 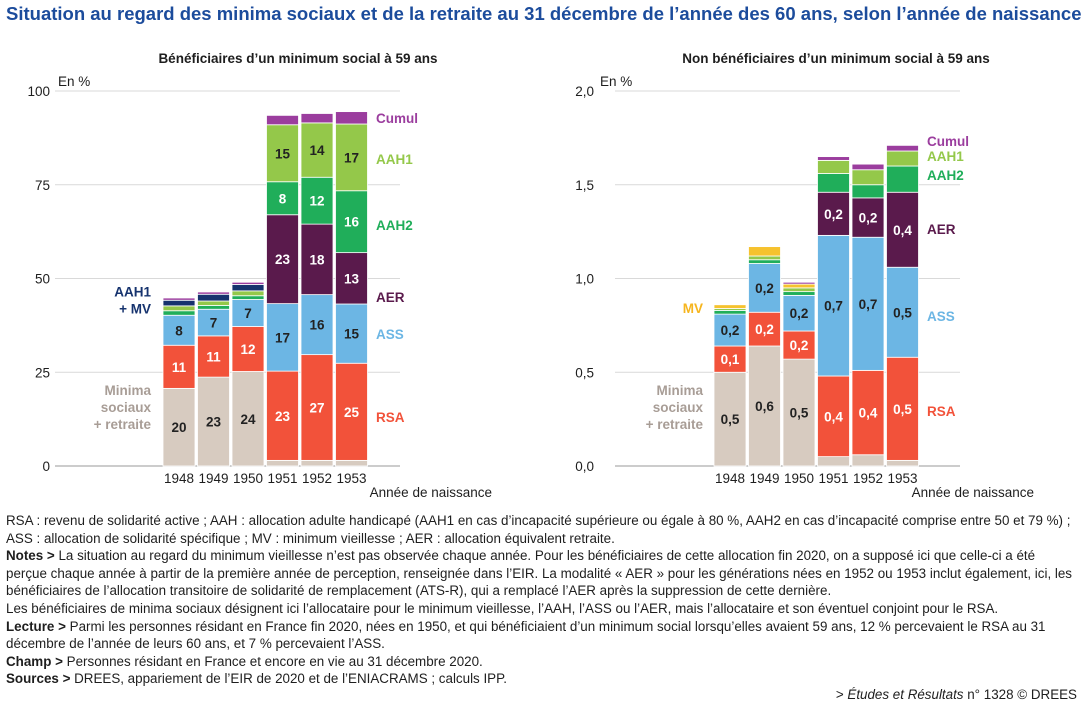 I want to click on chart2-side-label-minima: sociaux, so click(x=678, y=407).